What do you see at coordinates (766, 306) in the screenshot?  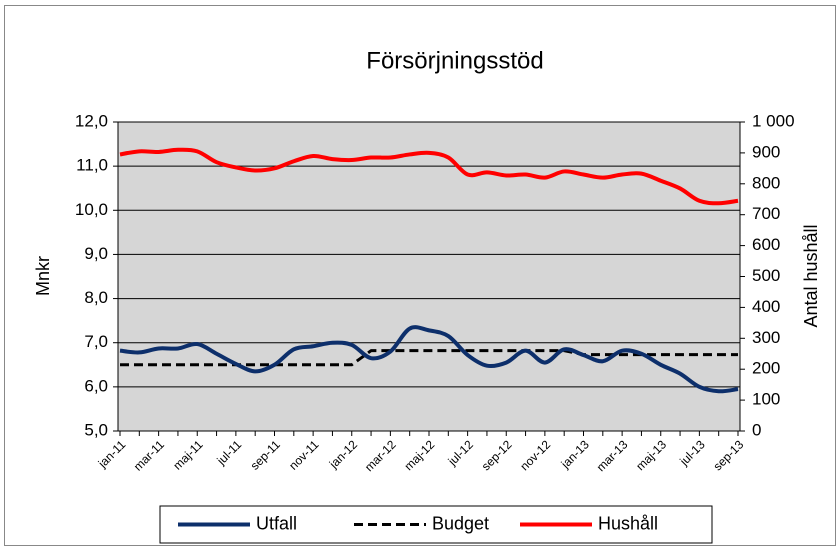 I see `y2-tick-label: 400` at bounding box center [766, 306].